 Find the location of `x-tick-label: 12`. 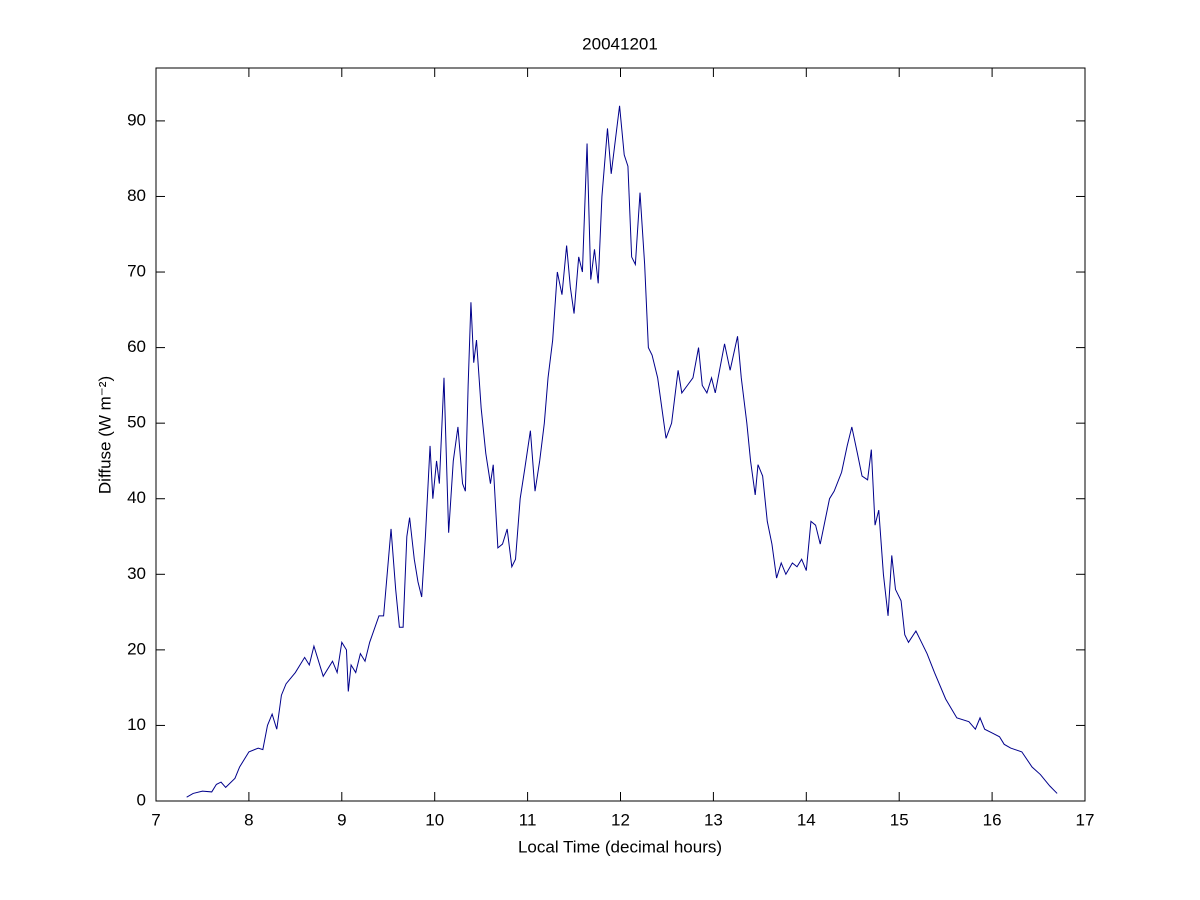

x-tick-label: 12 is located at coordinates (620, 819).